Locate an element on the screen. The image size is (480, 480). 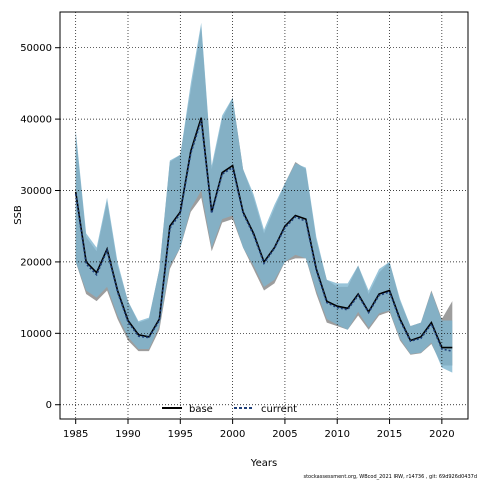
x-tick-label-1990: 1990 is located at coordinates (127, 434).